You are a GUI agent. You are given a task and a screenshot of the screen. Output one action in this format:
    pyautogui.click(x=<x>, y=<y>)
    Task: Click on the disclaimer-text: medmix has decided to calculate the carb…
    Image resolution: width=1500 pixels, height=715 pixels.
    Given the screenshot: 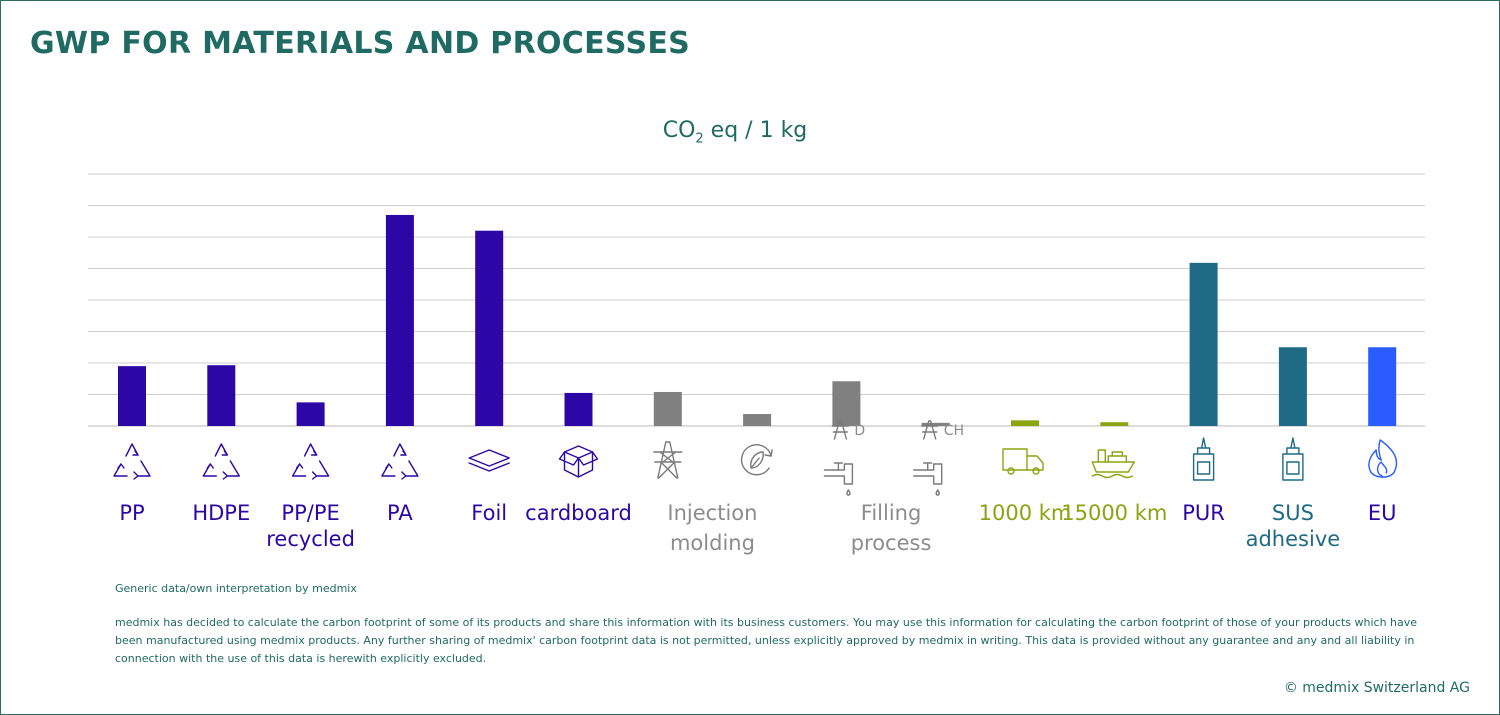 What is the action you would take?
    pyautogui.click(x=766, y=640)
    